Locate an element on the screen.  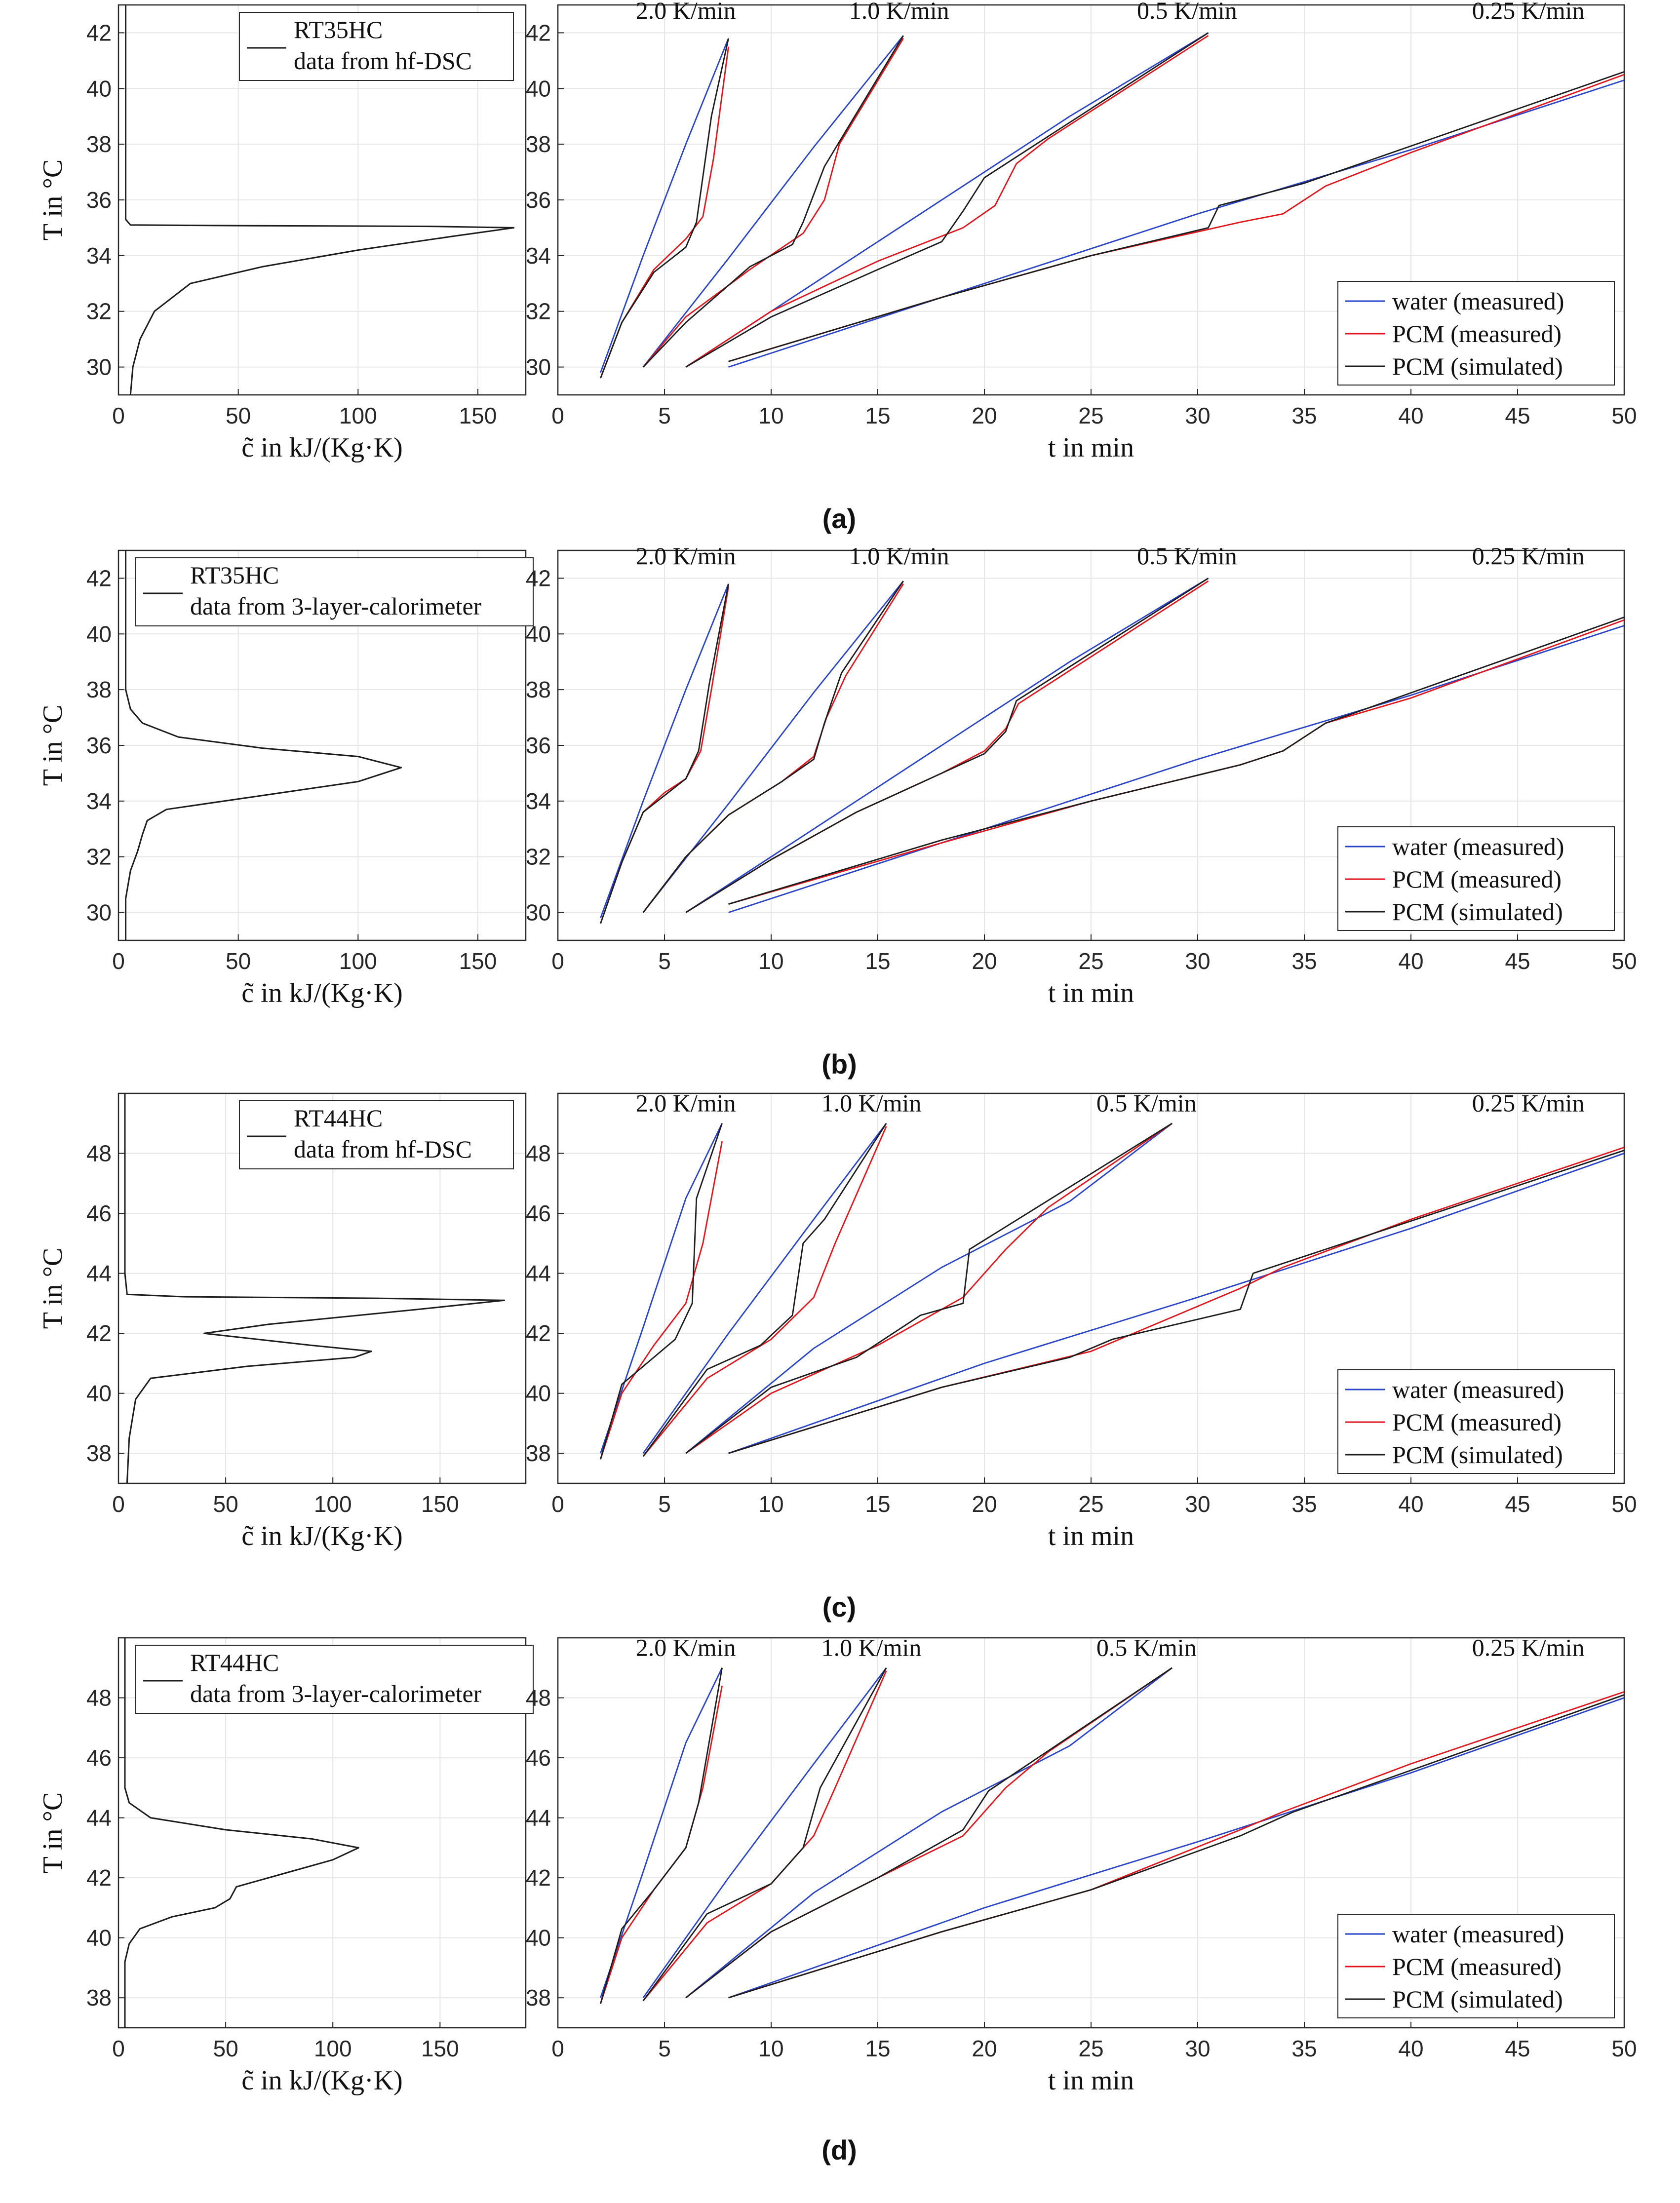
left-b-ytick-label: 42 is located at coordinates (99, 578).